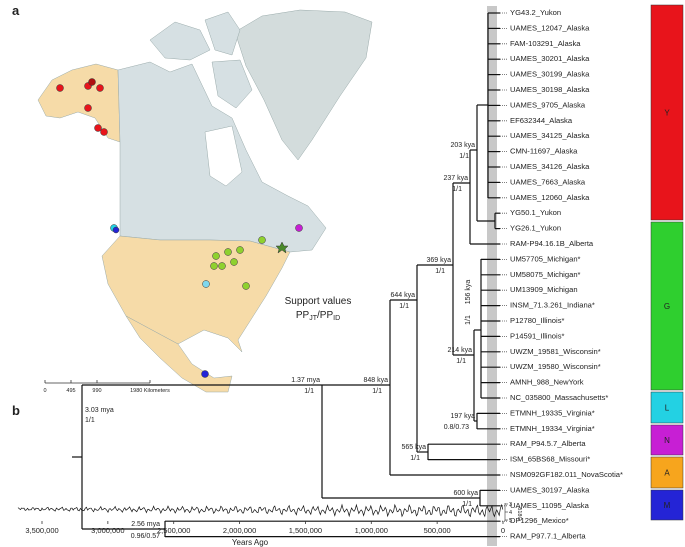  Describe the element at coordinates (260, 510) in the screenshot. I see `isotope-curve` at that location.